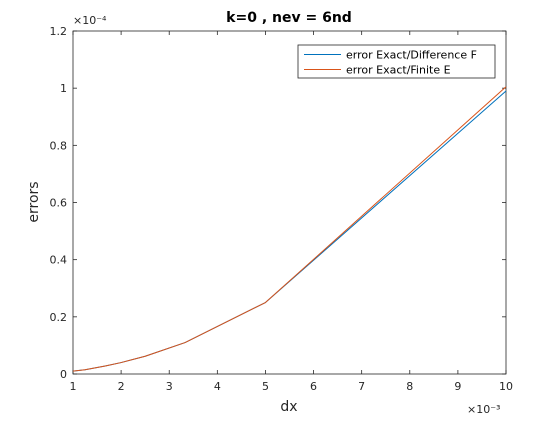 The height and width of the screenshot is (424, 560). What do you see at coordinates (265, 386) in the screenshot?
I see `x-tick-label: 5` at bounding box center [265, 386].